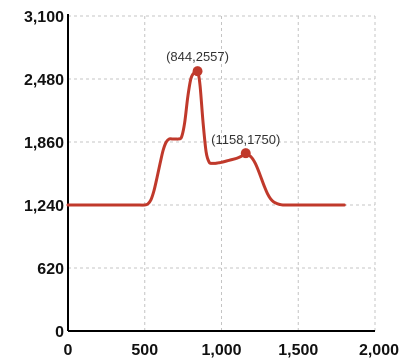 The height and width of the screenshot is (361, 401). What do you see at coordinates (44, 143) in the screenshot?
I see `y-tick-label: 1,860` at bounding box center [44, 143].